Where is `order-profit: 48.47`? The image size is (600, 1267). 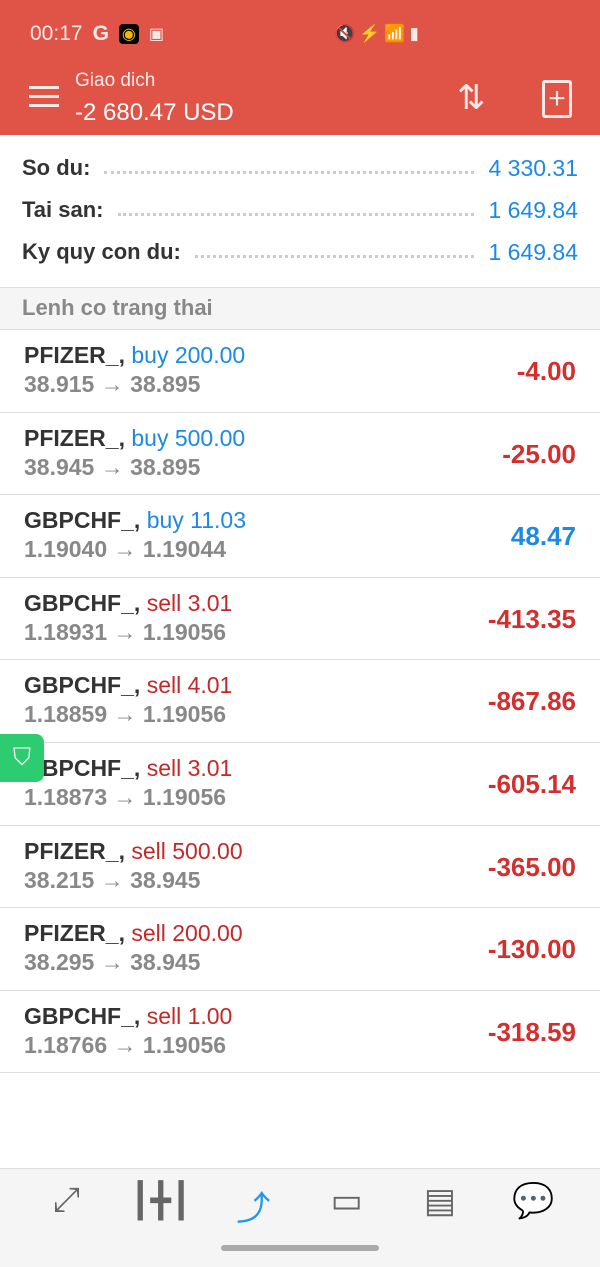
order-profit: 48.47 is located at coordinates (543, 536).